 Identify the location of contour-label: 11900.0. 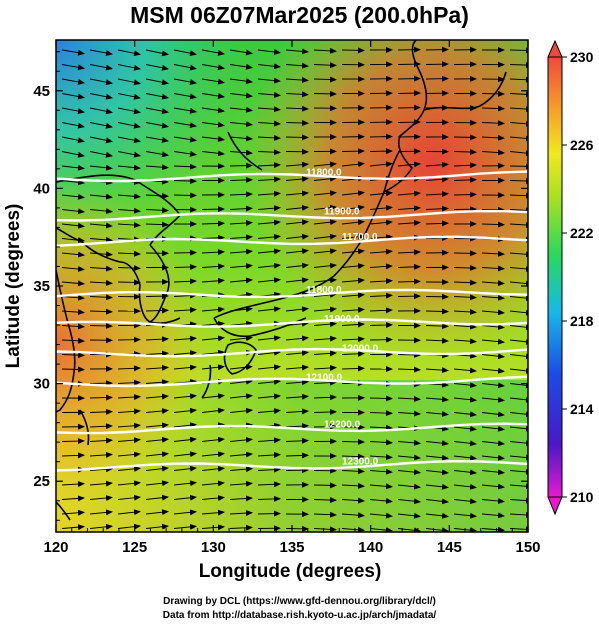
(342, 319).